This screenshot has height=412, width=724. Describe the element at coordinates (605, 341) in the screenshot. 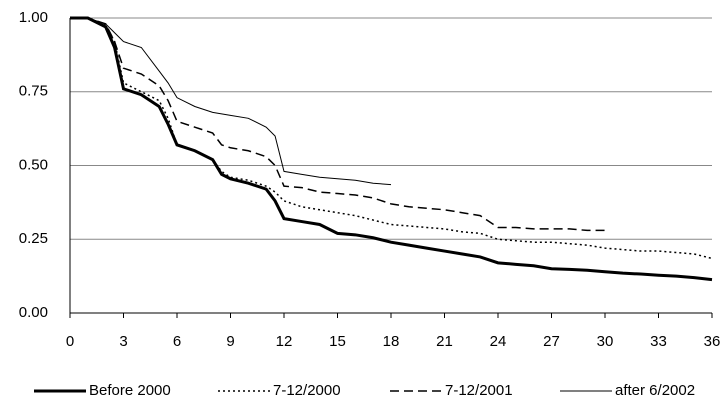

I see `x-tick-label: 30` at that location.